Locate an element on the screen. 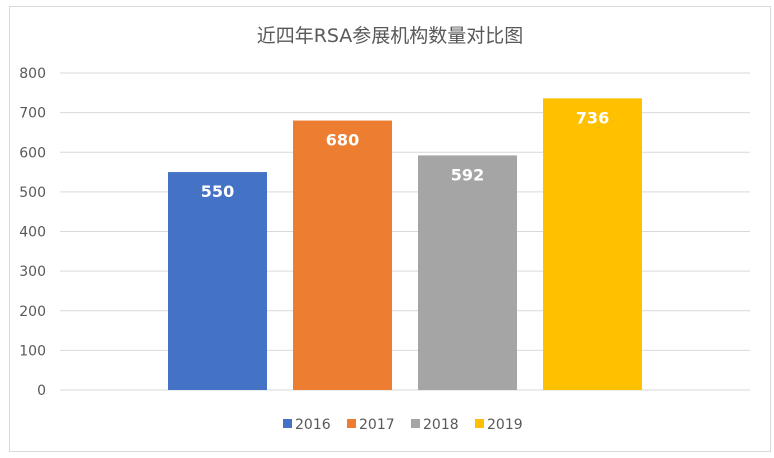 The image size is (774, 458). bar-2019 is located at coordinates (592, 244).